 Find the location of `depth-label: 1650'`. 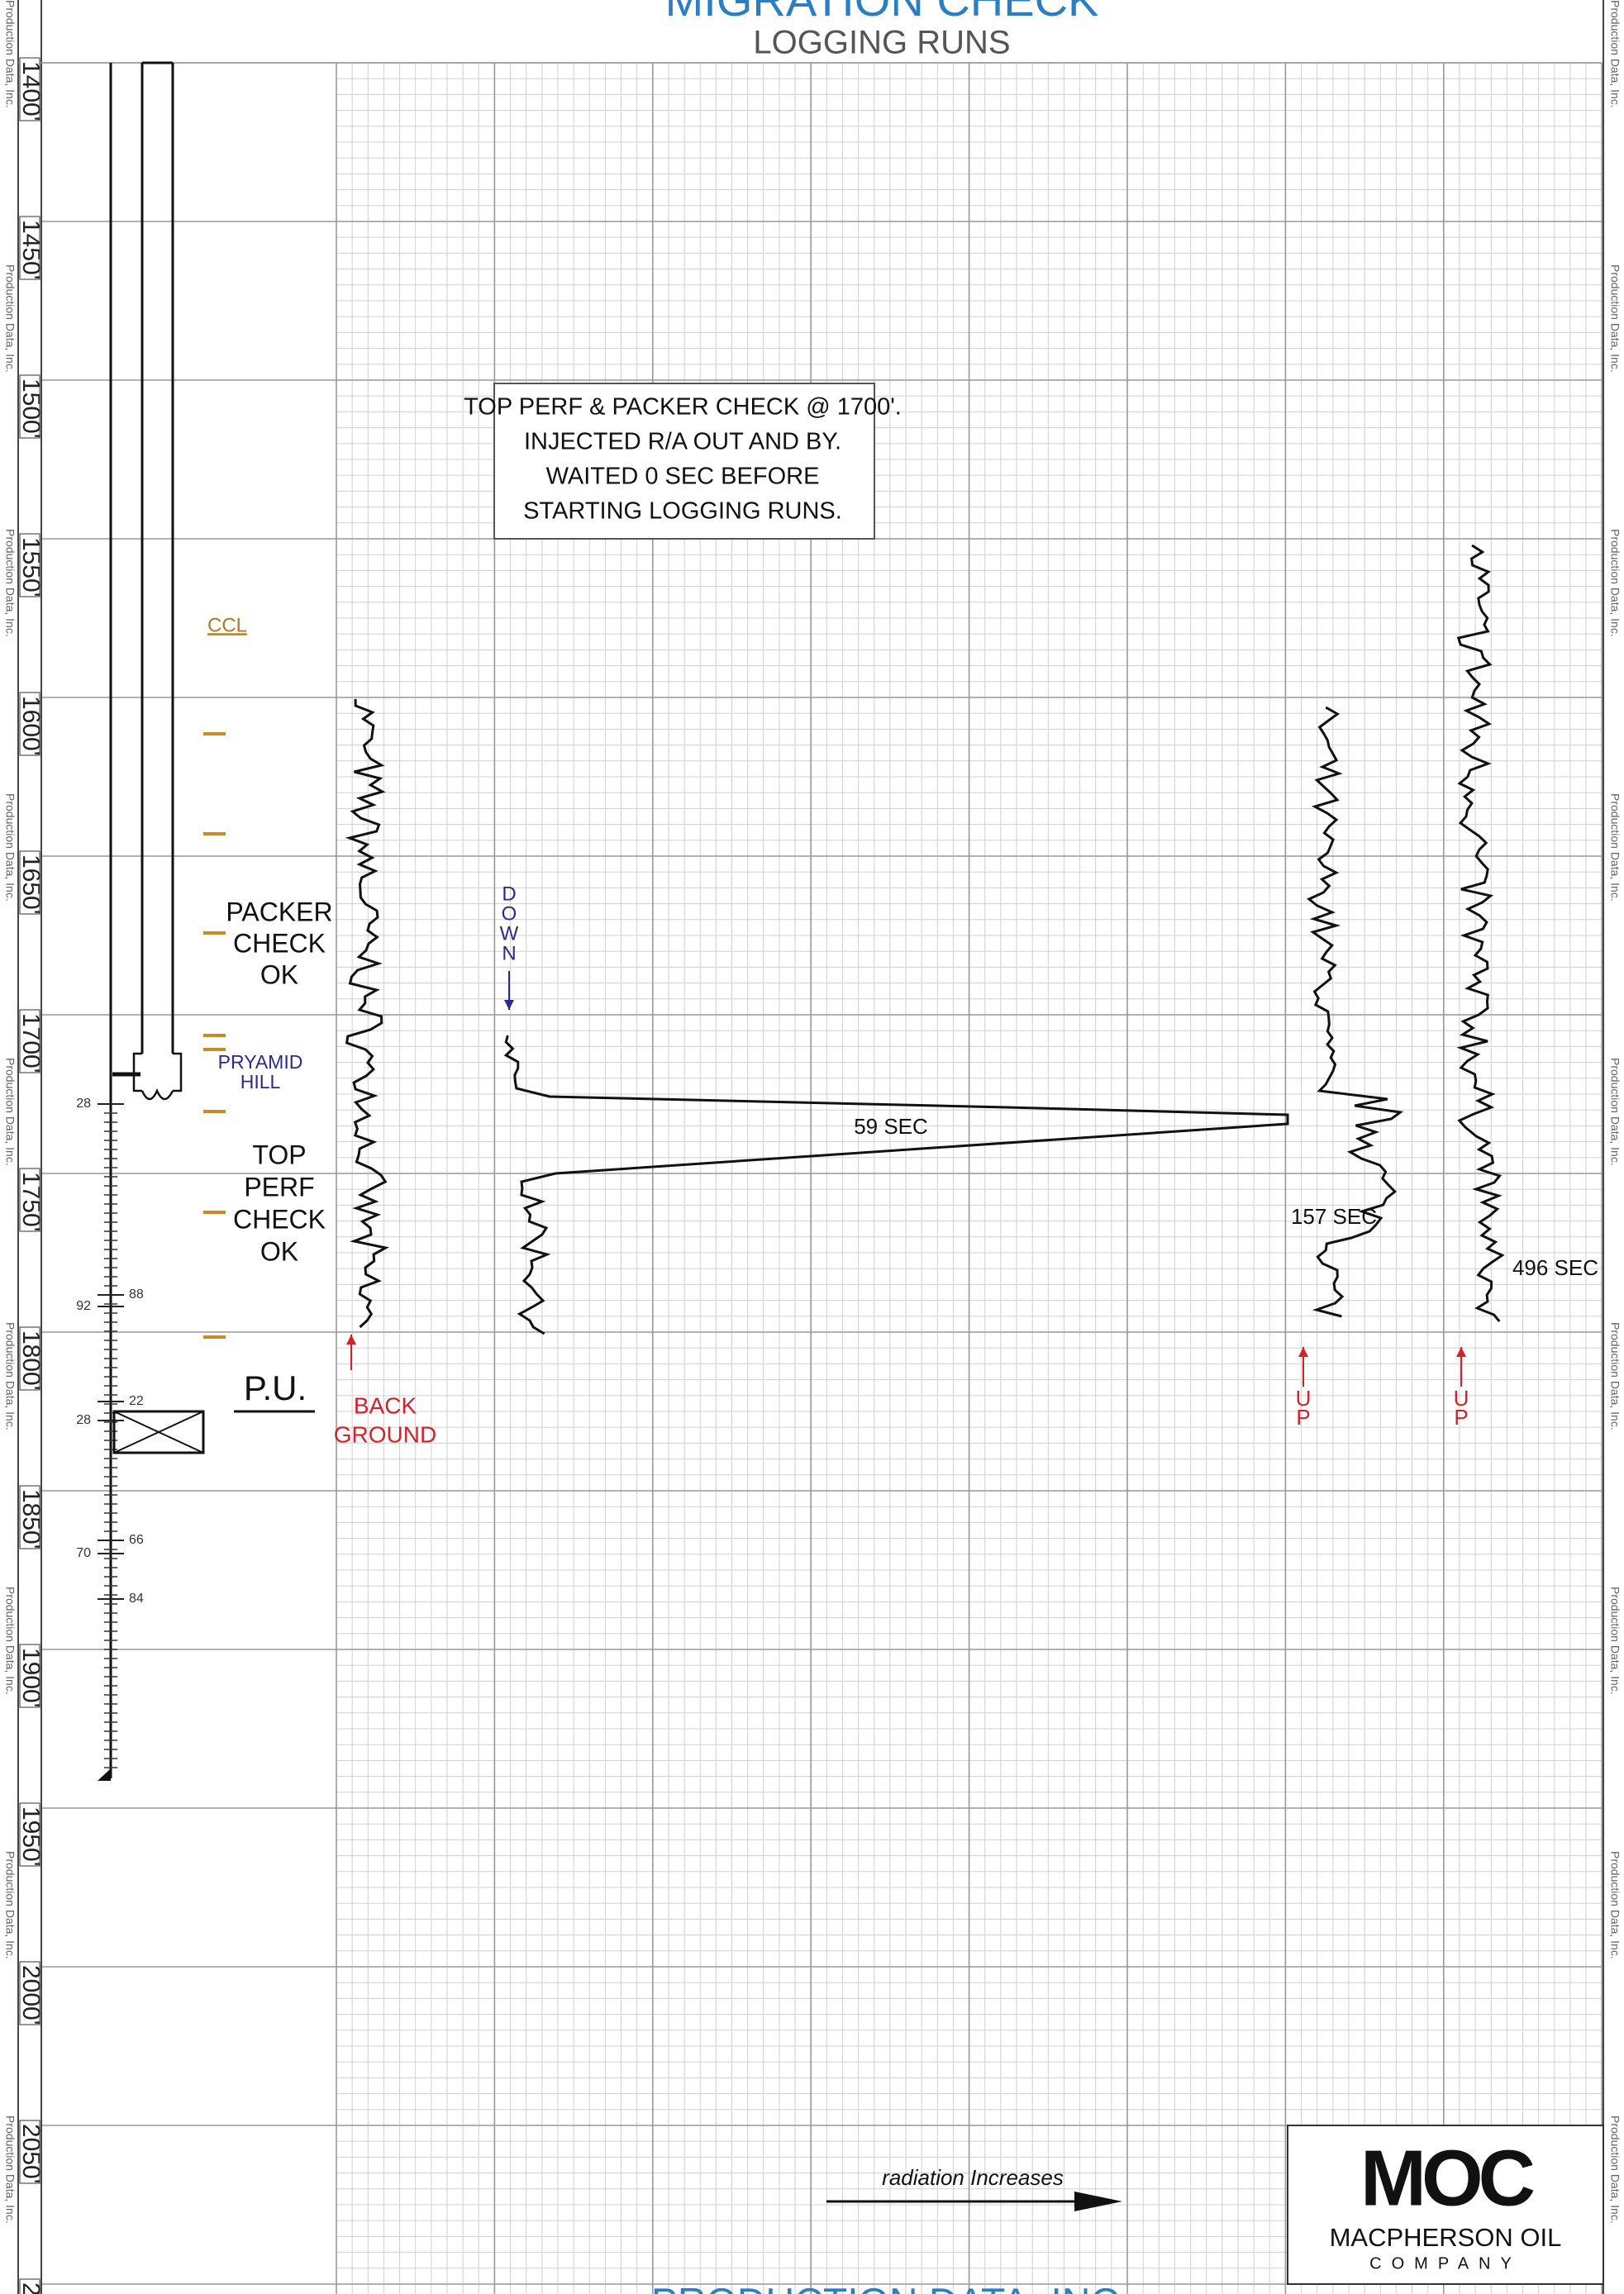

depth-label: 1650' is located at coordinates (31, 884).